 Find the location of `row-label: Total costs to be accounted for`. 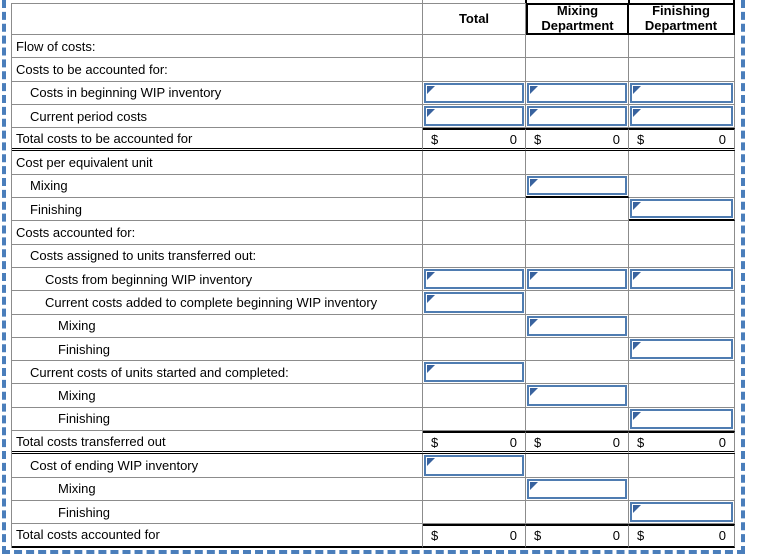

row-label: Total costs to be accounted for is located at coordinates (217, 140).